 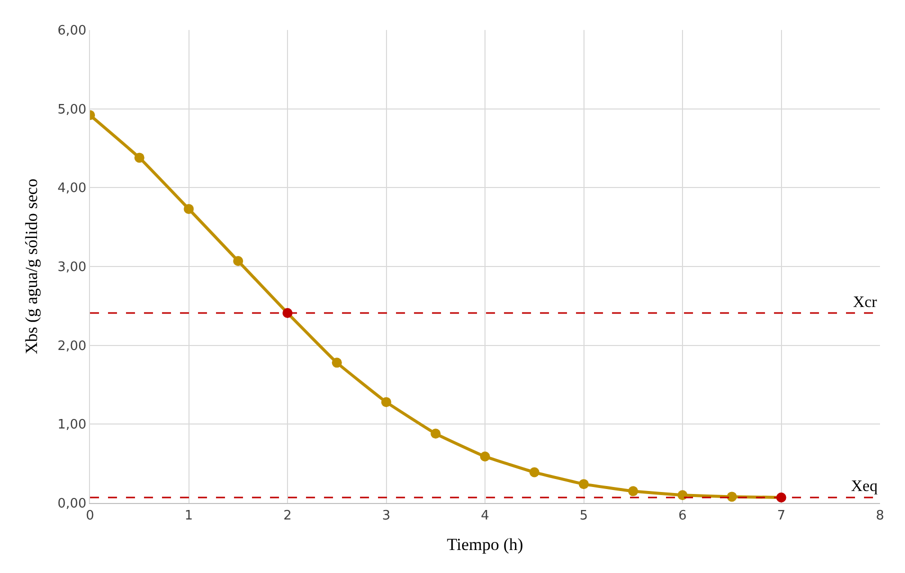 What do you see at coordinates (31, 266) in the screenshot?
I see `y-axis-title: Xbs (g agua/g sólido seco` at bounding box center [31, 266].